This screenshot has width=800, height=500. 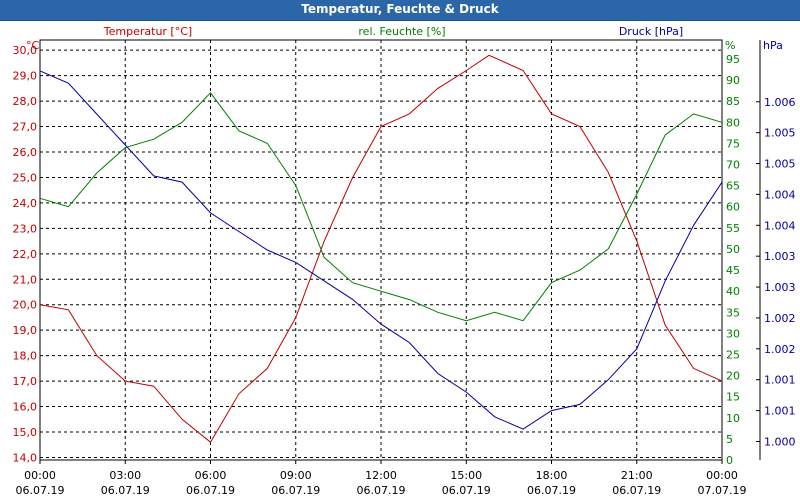 I want to click on humidity-tick-label: 60, so click(x=733, y=207).